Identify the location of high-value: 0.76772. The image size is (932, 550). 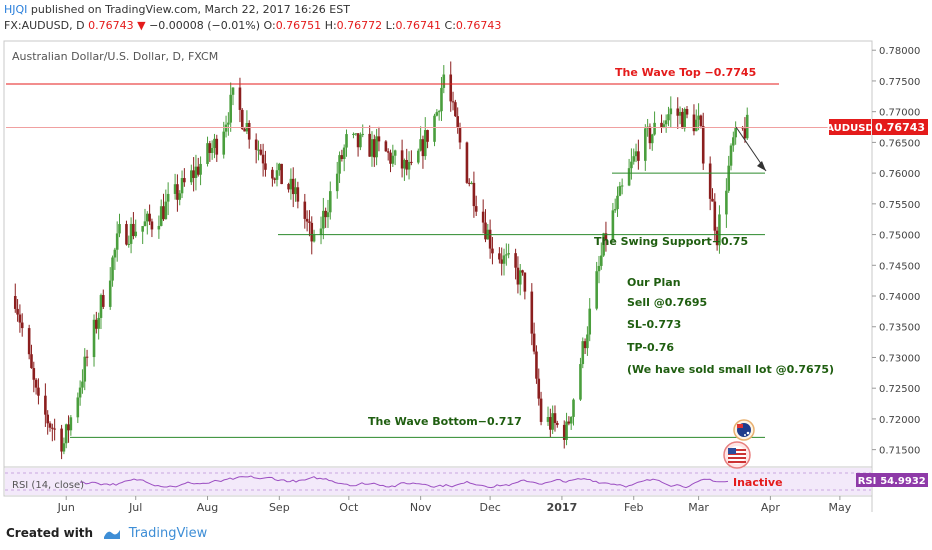
(359, 25).